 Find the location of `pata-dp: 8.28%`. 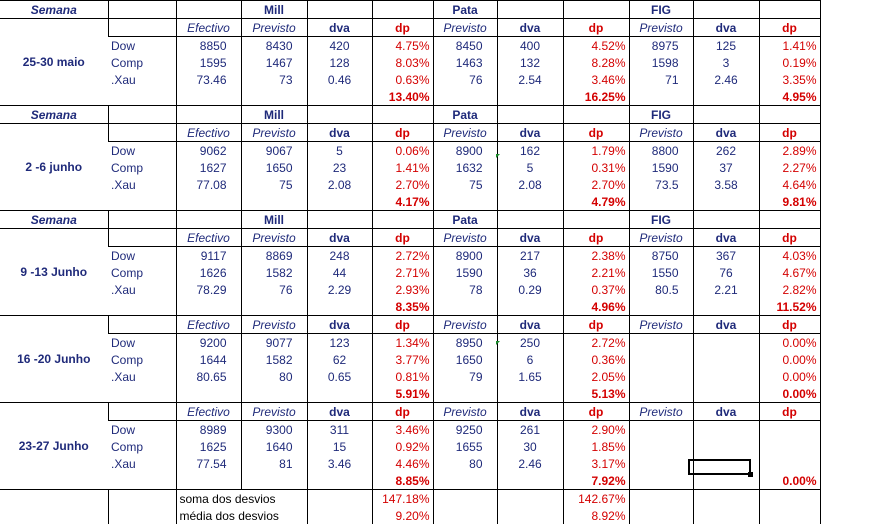

pata-dp: 8.28% is located at coordinates (595, 62).